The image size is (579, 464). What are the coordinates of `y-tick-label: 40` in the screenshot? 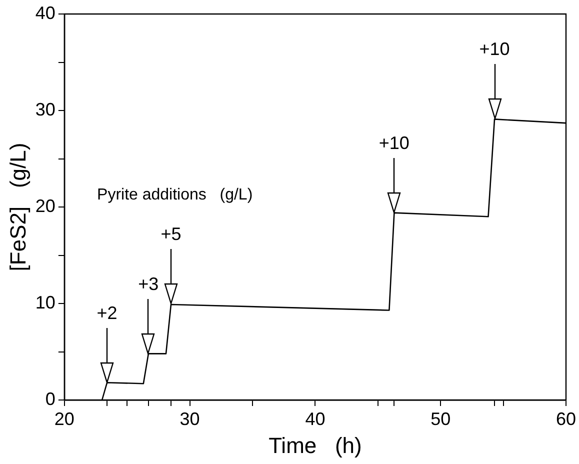 It's located at (45, 12).